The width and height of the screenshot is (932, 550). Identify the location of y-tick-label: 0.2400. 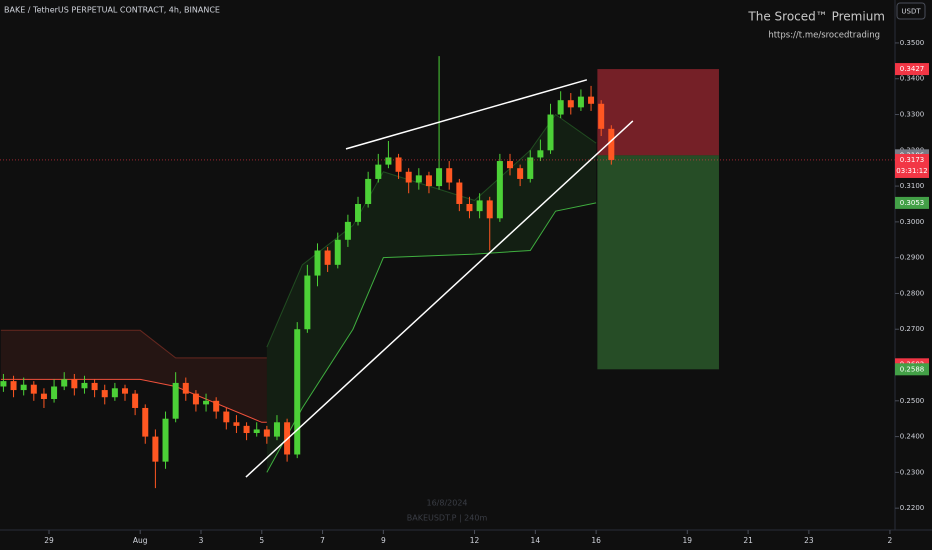
(912, 437).